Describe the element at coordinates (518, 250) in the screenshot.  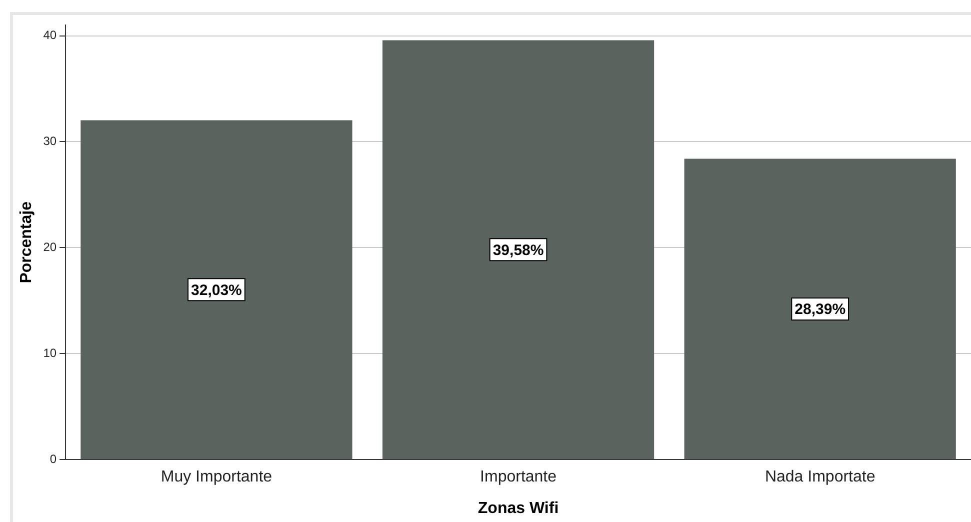
I see `data-label: 39,58%` at that location.